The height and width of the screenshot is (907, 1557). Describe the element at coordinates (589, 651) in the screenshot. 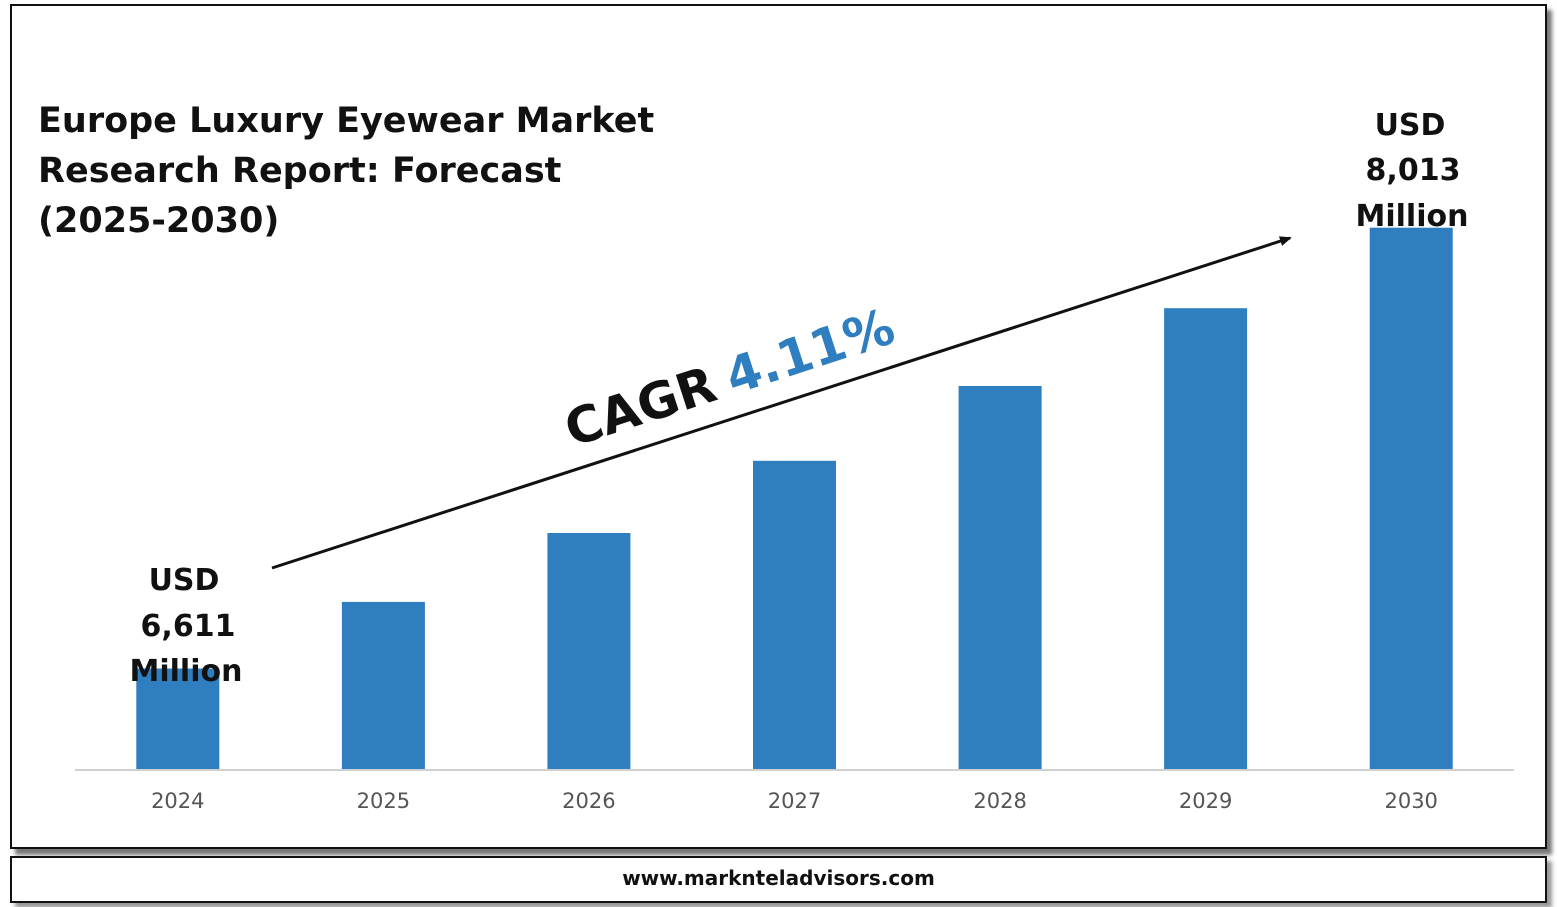

I see `bar-2026` at that location.